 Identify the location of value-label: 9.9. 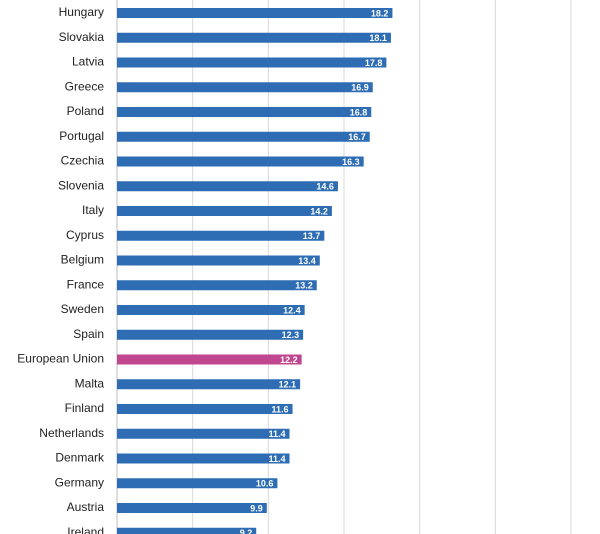
(256, 508).